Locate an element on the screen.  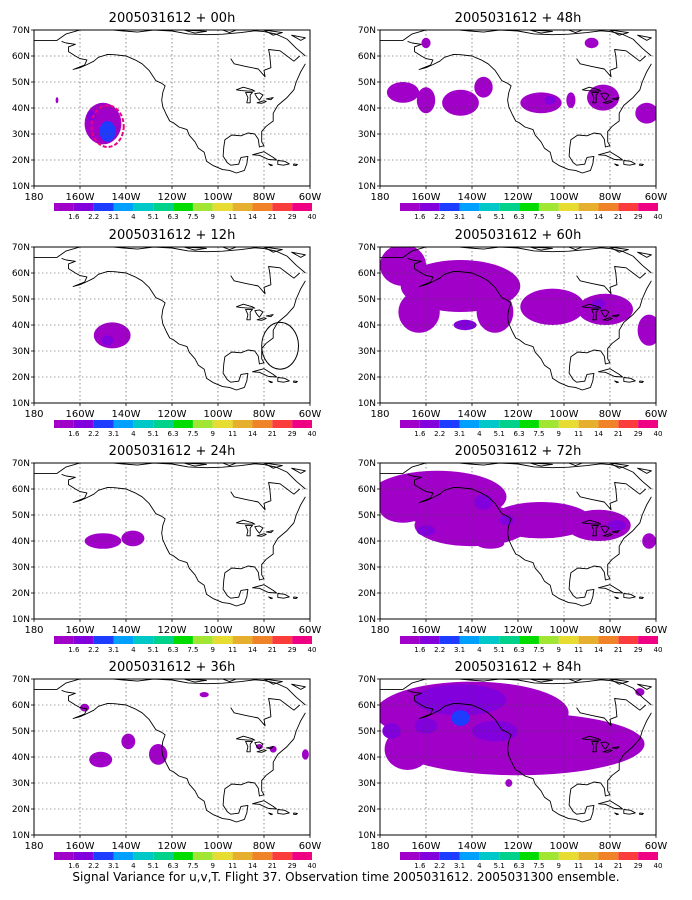
colorbar-label: 9 is located at coordinates (213, 434).